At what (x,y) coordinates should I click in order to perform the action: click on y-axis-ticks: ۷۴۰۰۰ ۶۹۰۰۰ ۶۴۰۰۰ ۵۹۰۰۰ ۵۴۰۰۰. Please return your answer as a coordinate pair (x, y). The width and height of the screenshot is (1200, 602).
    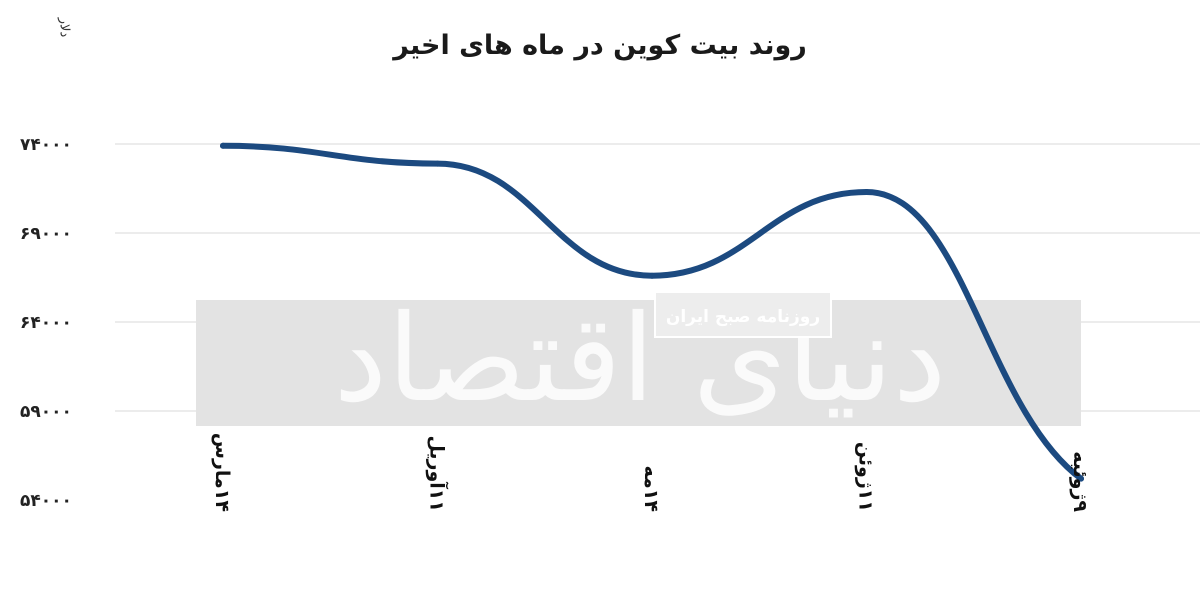
    Looking at the image, I should click on (46, 323).